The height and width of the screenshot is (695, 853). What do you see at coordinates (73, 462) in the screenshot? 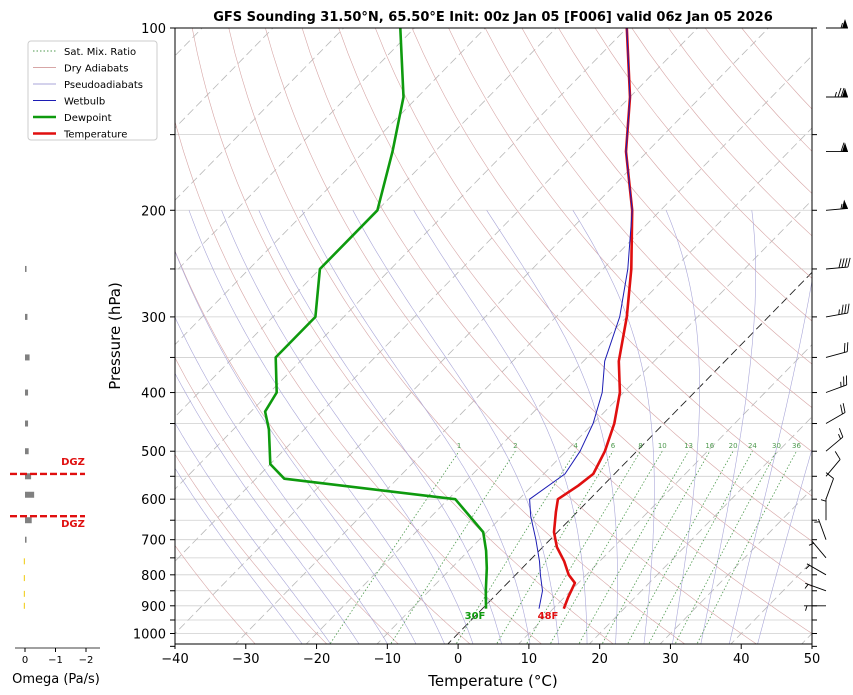
I see `dgz-top-label: DGZ` at bounding box center [73, 462].